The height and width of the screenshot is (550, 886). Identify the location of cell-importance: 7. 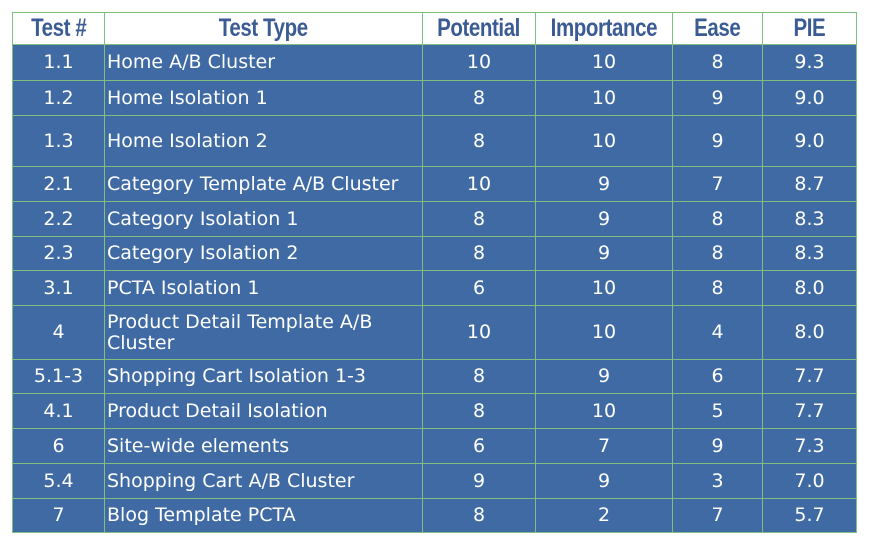
(604, 446).